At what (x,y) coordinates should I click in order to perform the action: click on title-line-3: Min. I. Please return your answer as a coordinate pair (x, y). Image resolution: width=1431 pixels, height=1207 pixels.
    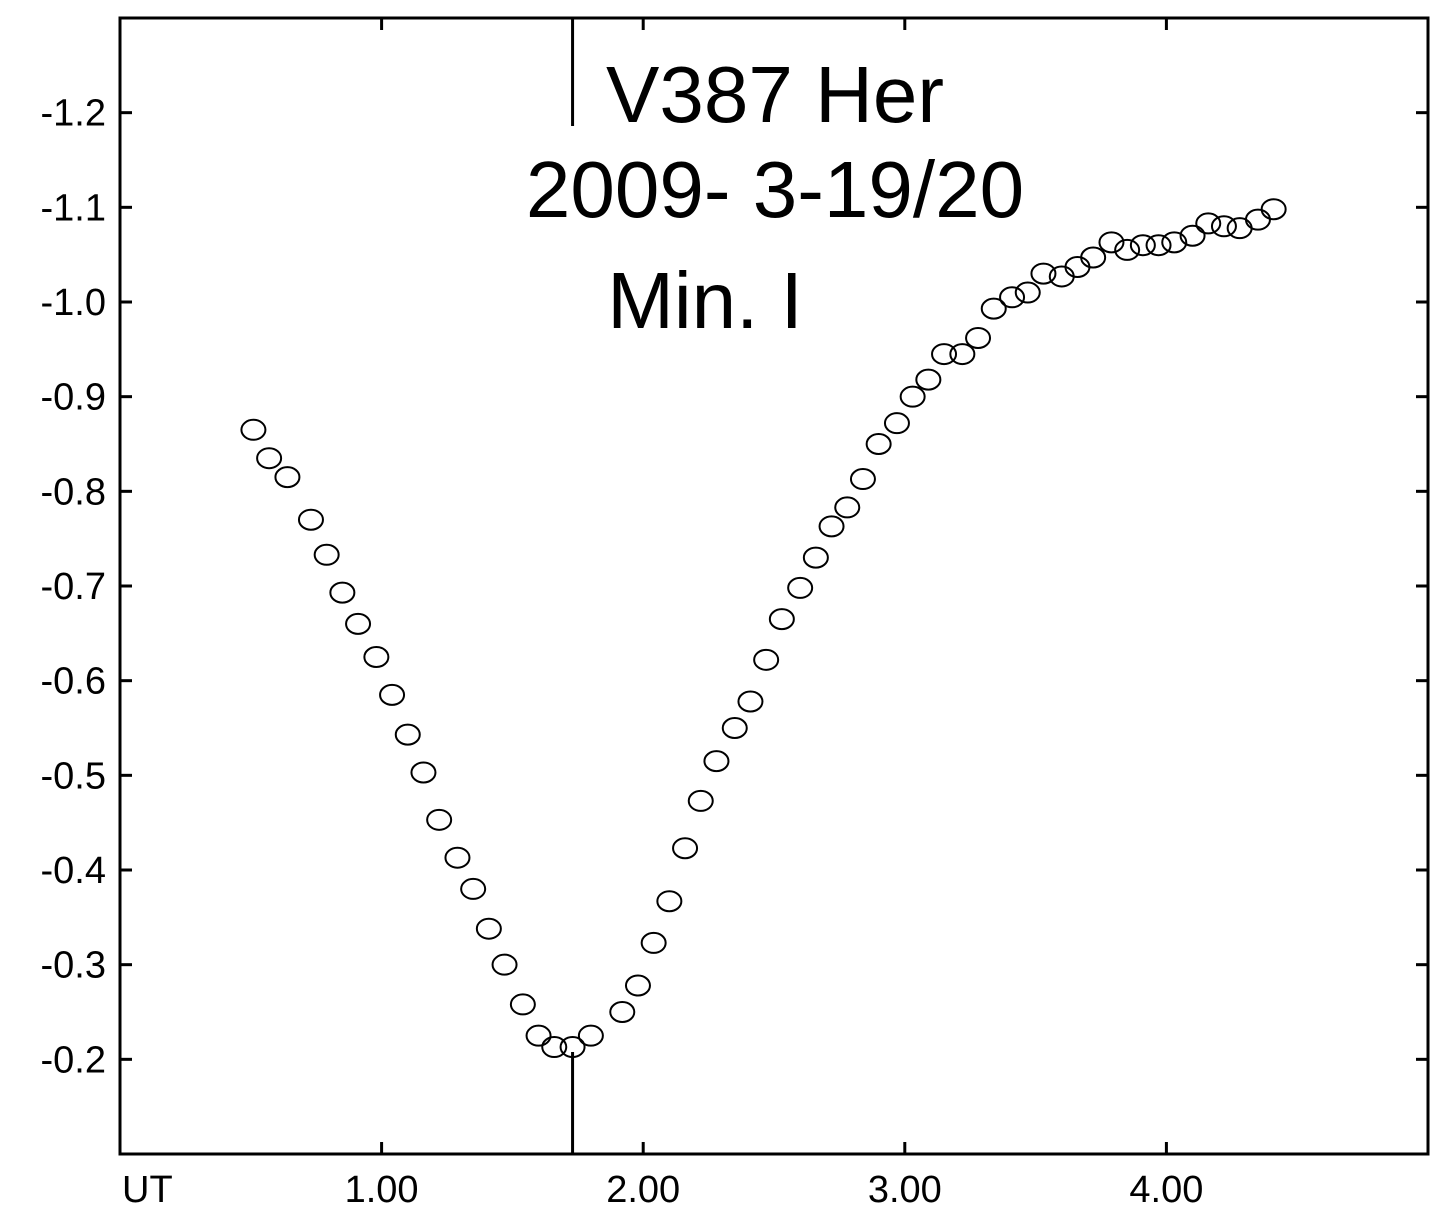
    Looking at the image, I should click on (705, 300).